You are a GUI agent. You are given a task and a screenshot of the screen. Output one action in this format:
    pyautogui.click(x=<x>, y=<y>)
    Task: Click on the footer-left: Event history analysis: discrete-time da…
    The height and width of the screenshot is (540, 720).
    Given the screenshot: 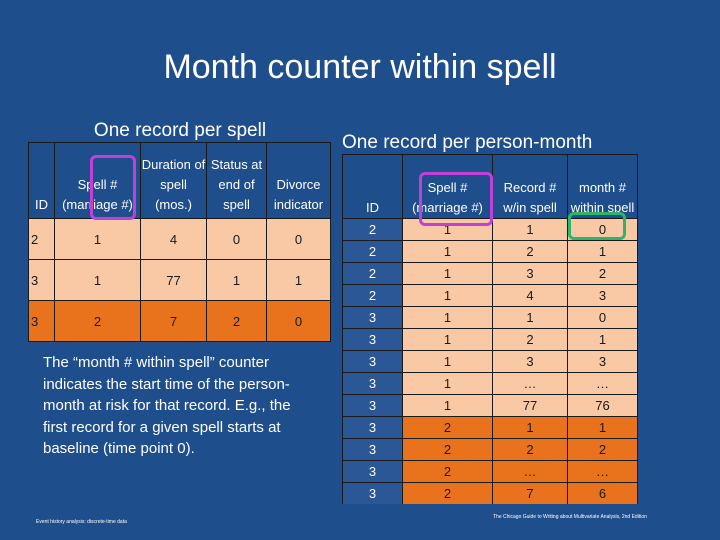 What is the action you would take?
    pyautogui.click(x=81, y=522)
    